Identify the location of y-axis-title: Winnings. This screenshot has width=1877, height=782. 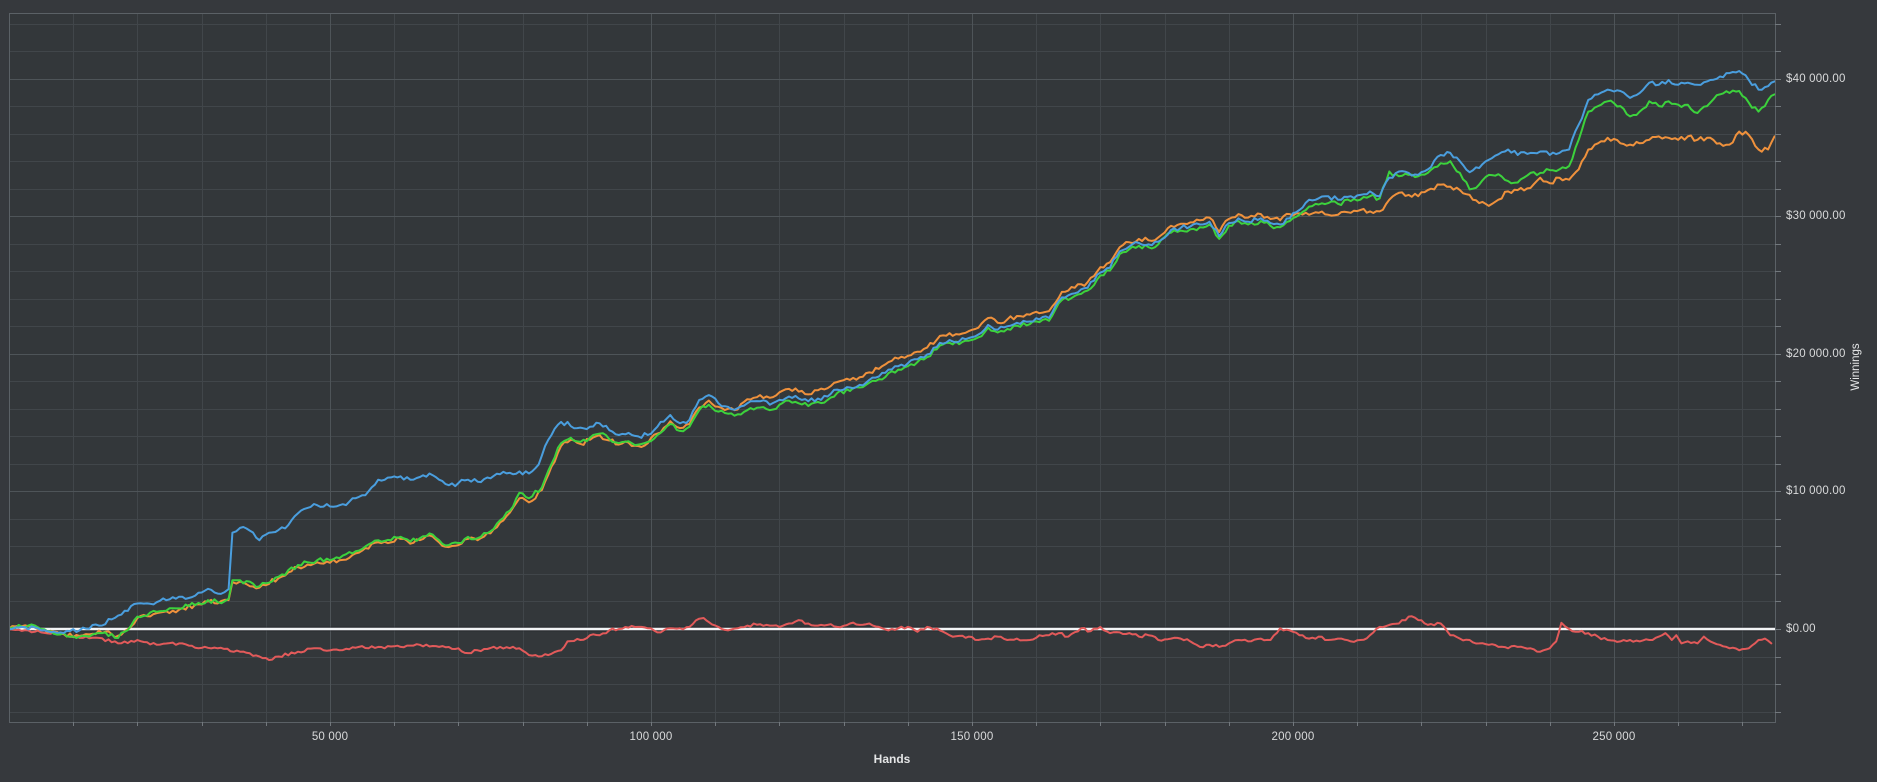
(1856, 367).